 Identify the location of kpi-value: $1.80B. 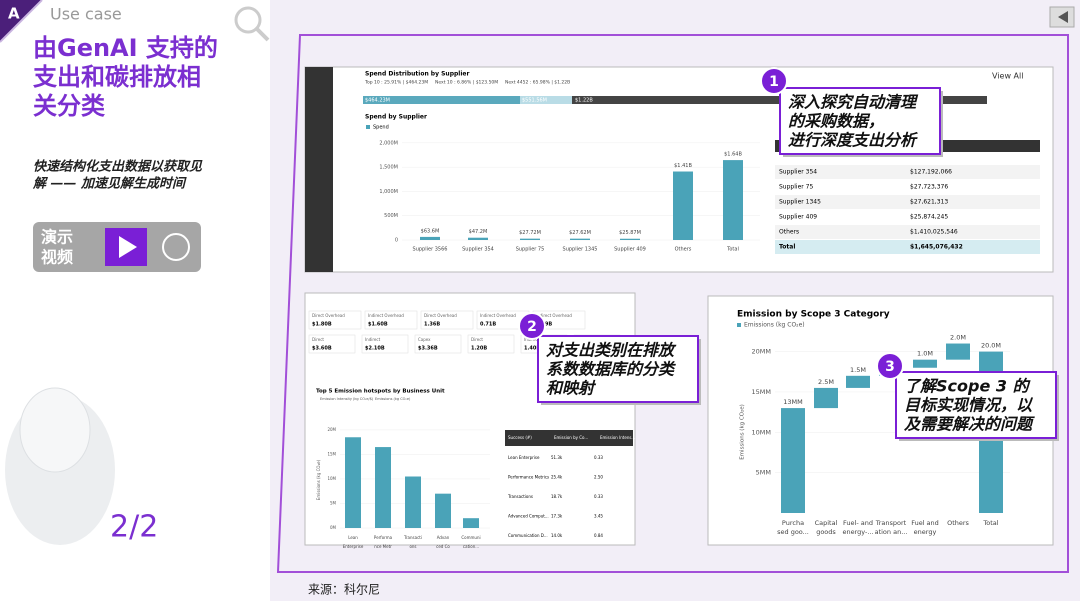
(322, 325).